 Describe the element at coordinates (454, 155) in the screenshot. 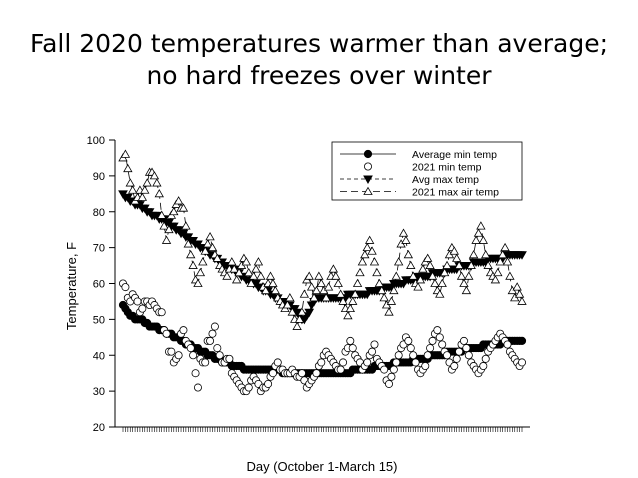

I see `legend-label-0: Average min temp` at that location.